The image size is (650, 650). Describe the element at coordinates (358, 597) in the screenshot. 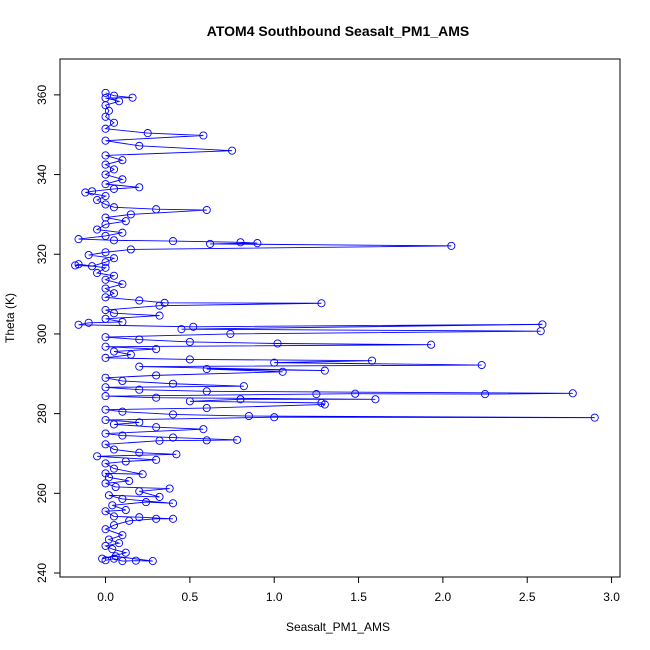

I see `x-tick-label: 1.5` at that location.